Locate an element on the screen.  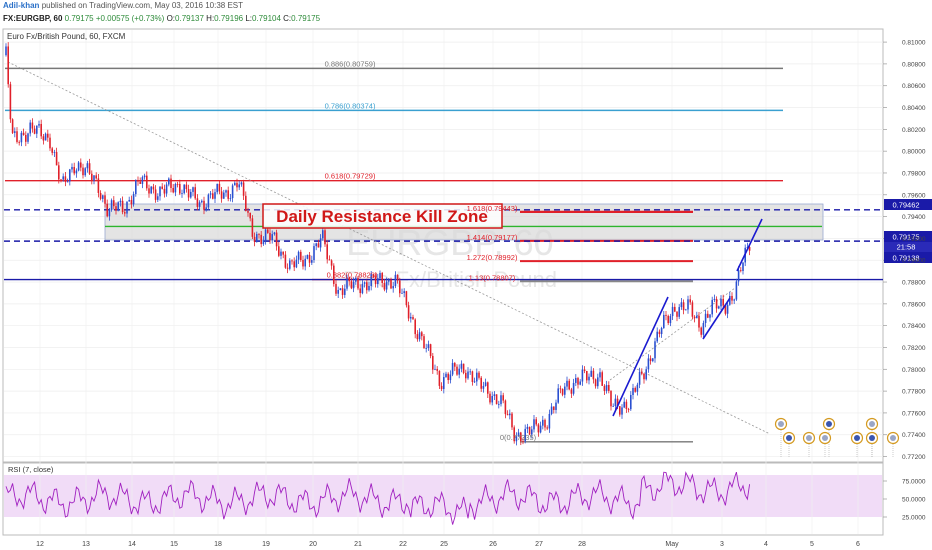
rsi-tick-label-2: 25.0000 is located at coordinates (914, 518).